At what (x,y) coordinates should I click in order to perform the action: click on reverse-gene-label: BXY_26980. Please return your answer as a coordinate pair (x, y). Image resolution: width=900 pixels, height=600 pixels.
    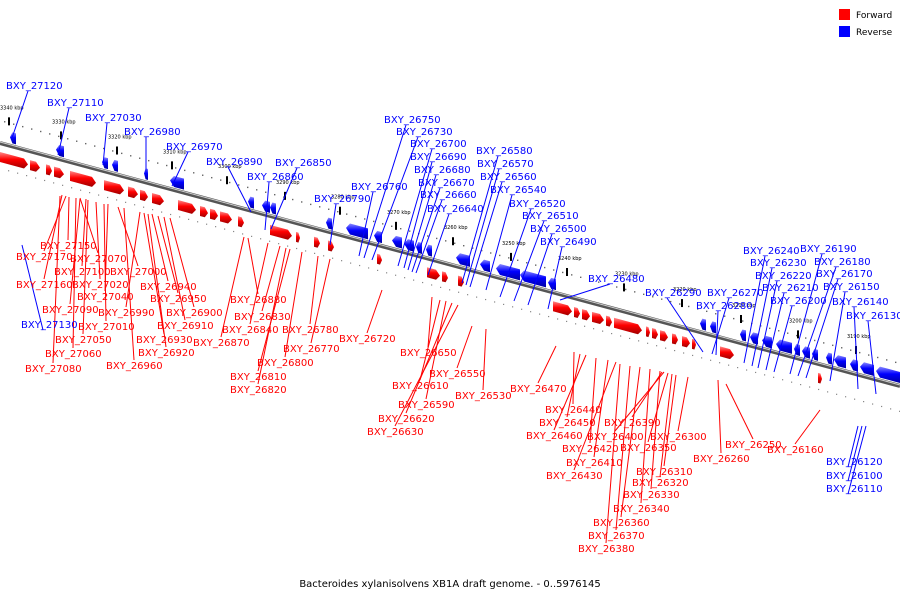
    Looking at the image, I should click on (152, 132).